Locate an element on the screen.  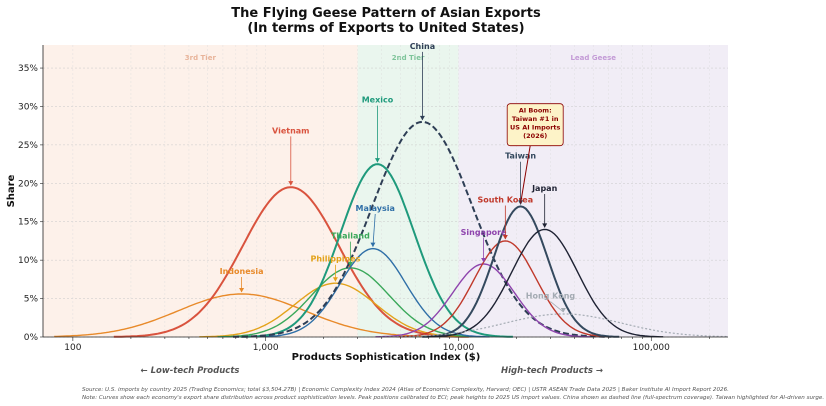
x-tick-label-2: 10,000 is located at coordinates (459, 348).